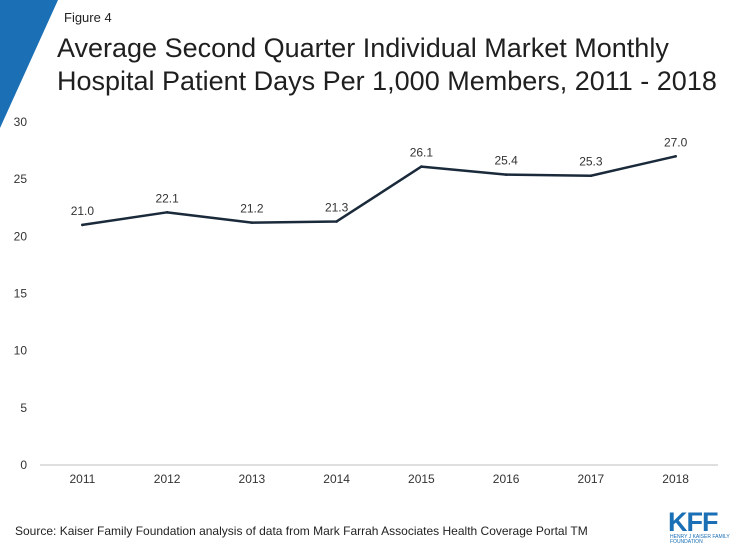 Image resolution: width=735 pixels, height=551 pixels. I want to click on corner-accent-triangle, so click(29, 64).